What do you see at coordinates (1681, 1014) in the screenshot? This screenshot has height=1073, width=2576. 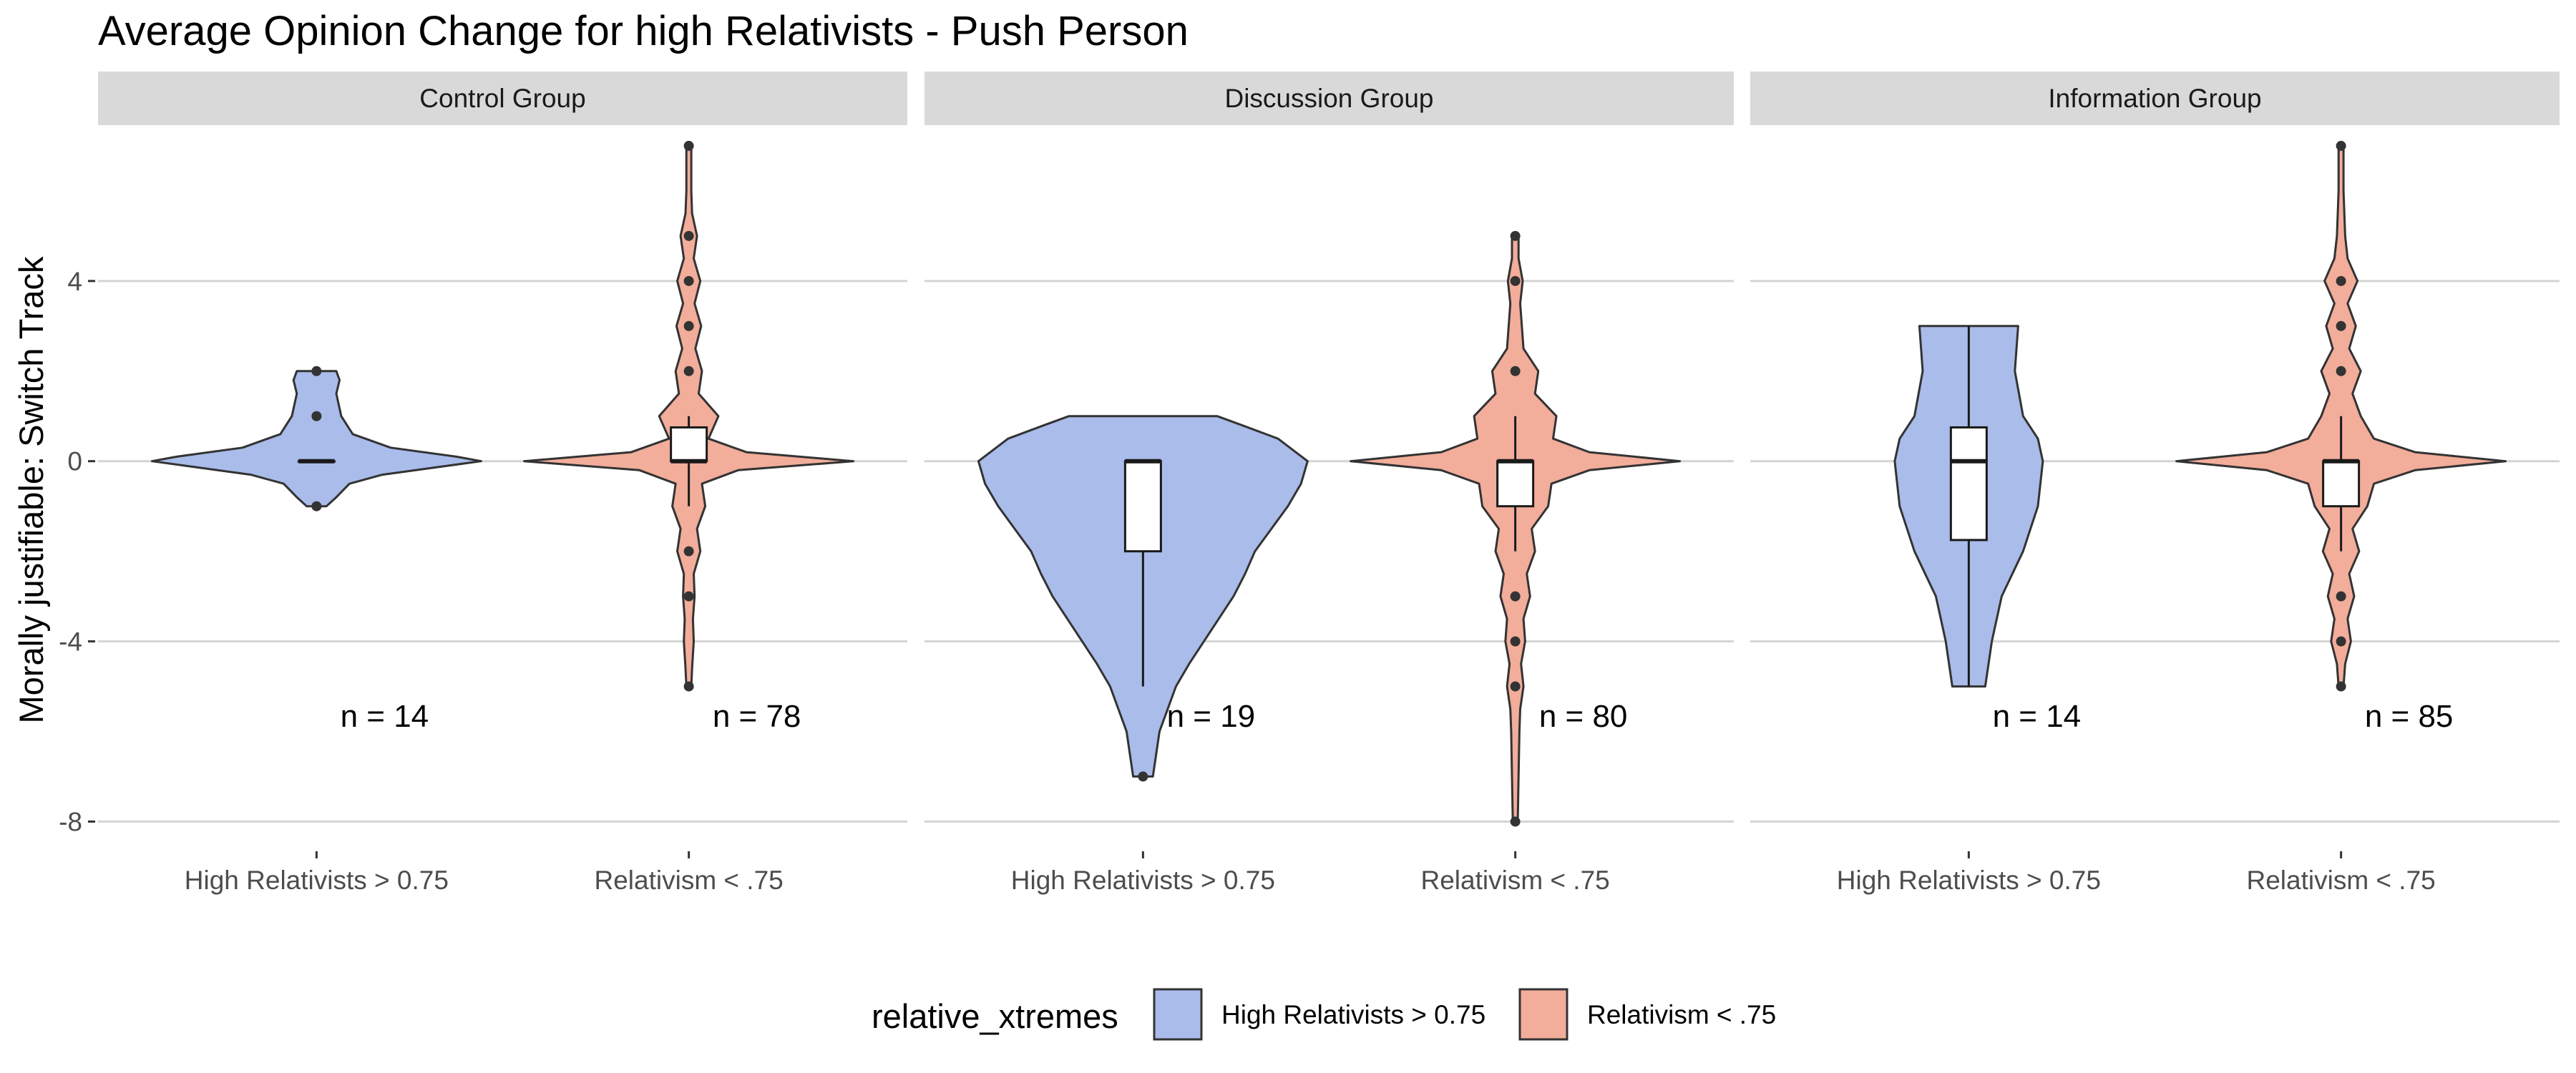 I see `legend-label: Relativism < .75` at bounding box center [1681, 1014].